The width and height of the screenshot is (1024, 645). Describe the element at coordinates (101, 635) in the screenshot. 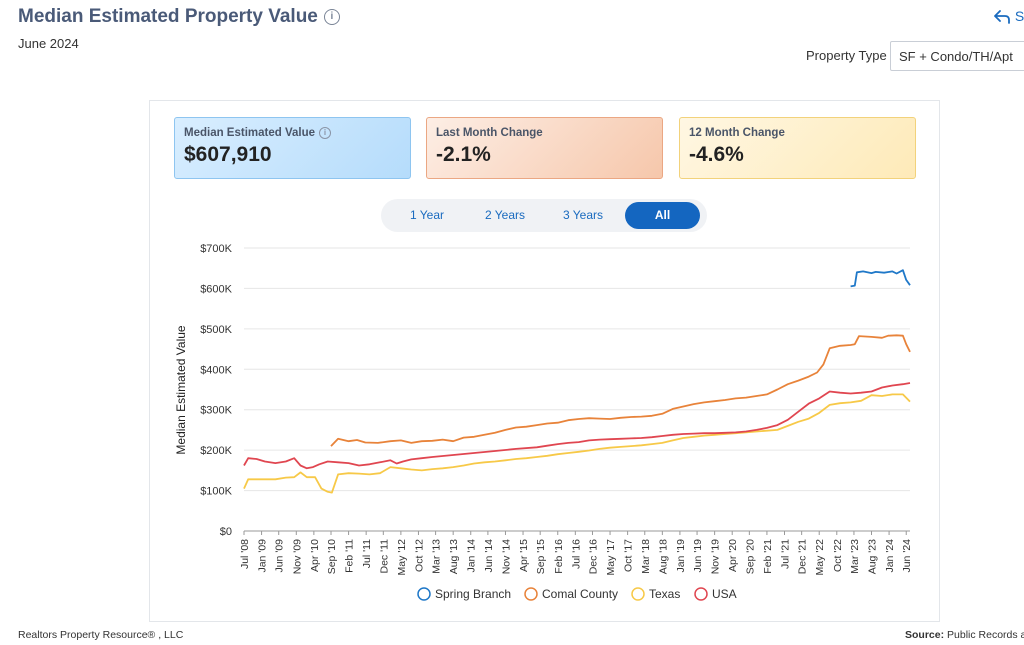

I see `footer-copyright: Realtors Property Resource® , LLC` at that location.